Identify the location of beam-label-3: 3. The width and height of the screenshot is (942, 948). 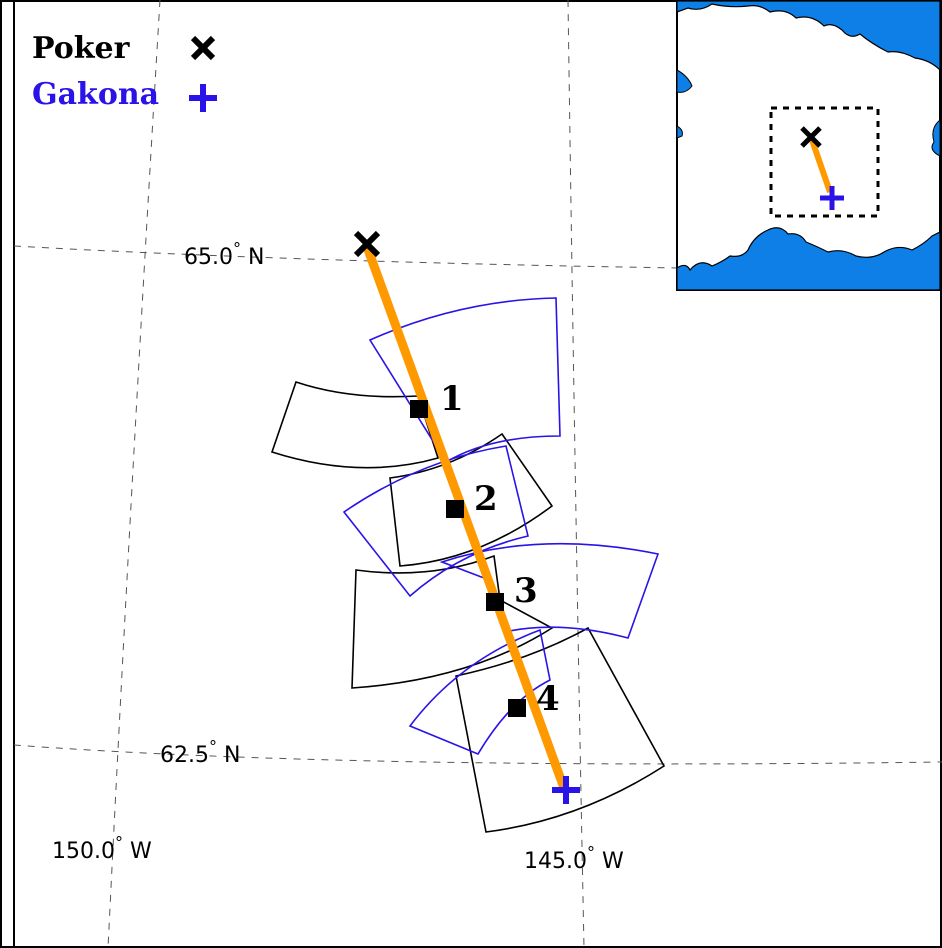
(526, 591).